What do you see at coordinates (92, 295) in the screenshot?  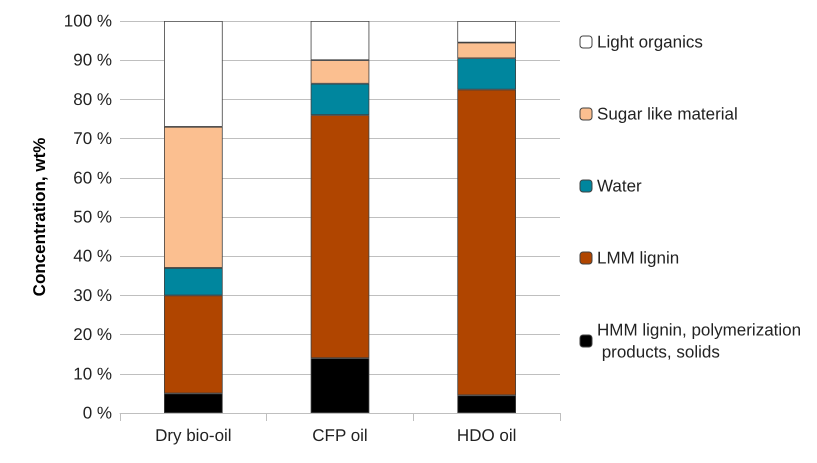 I see `y-tick-label: 30 %` at bounding box center [92, 295].